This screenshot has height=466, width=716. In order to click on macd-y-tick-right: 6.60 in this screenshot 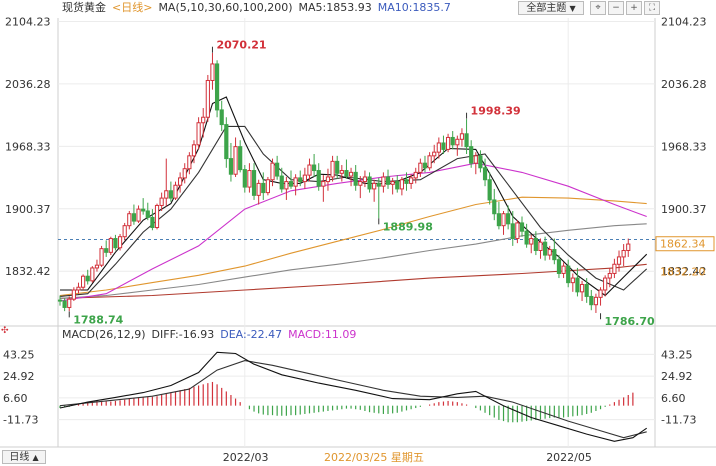, I will do `click(673, 398)`.